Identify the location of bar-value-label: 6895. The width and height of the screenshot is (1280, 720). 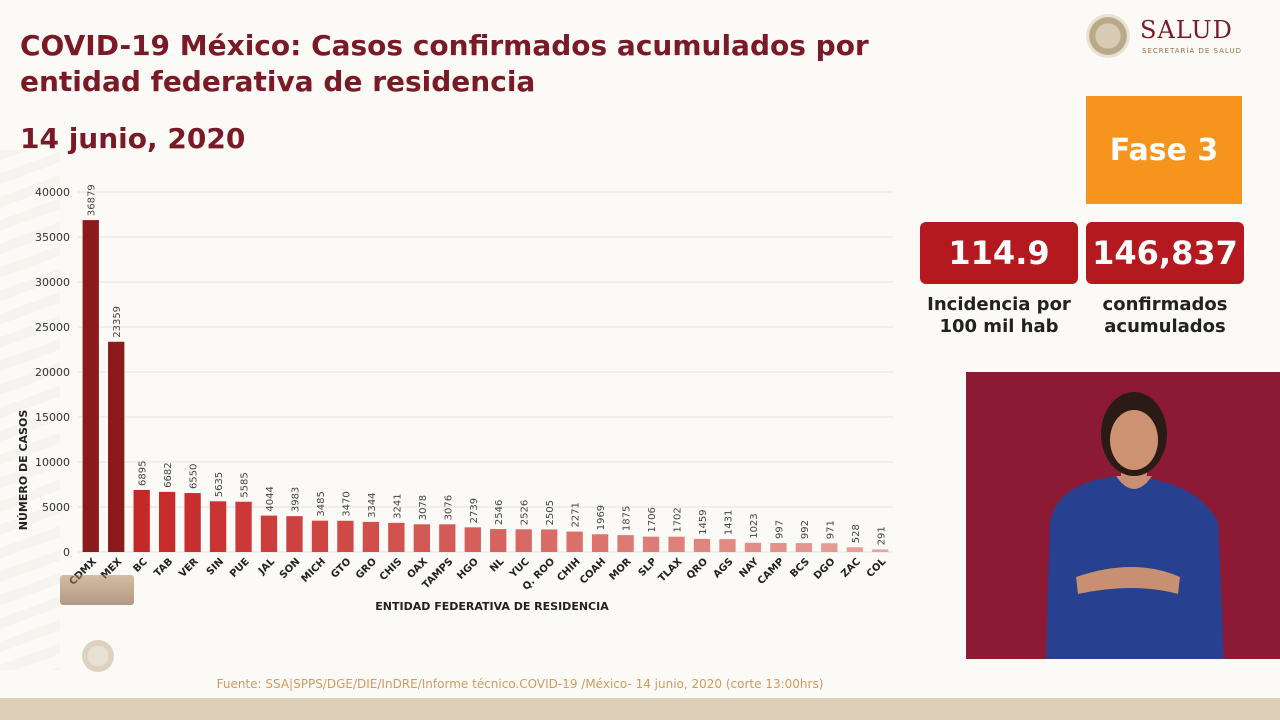
(143, 472).